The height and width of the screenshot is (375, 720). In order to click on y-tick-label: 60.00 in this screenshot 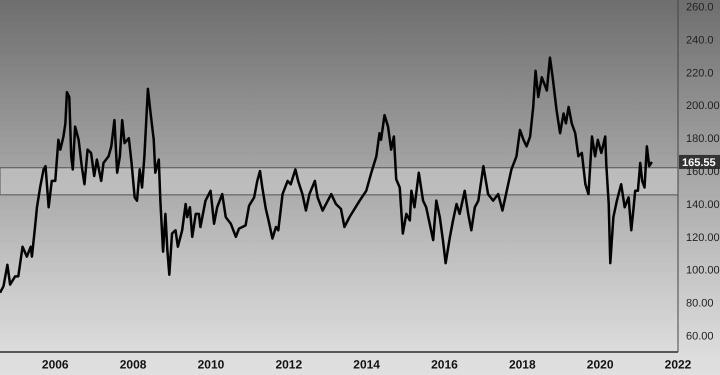, I will do `click(700, 336)`.